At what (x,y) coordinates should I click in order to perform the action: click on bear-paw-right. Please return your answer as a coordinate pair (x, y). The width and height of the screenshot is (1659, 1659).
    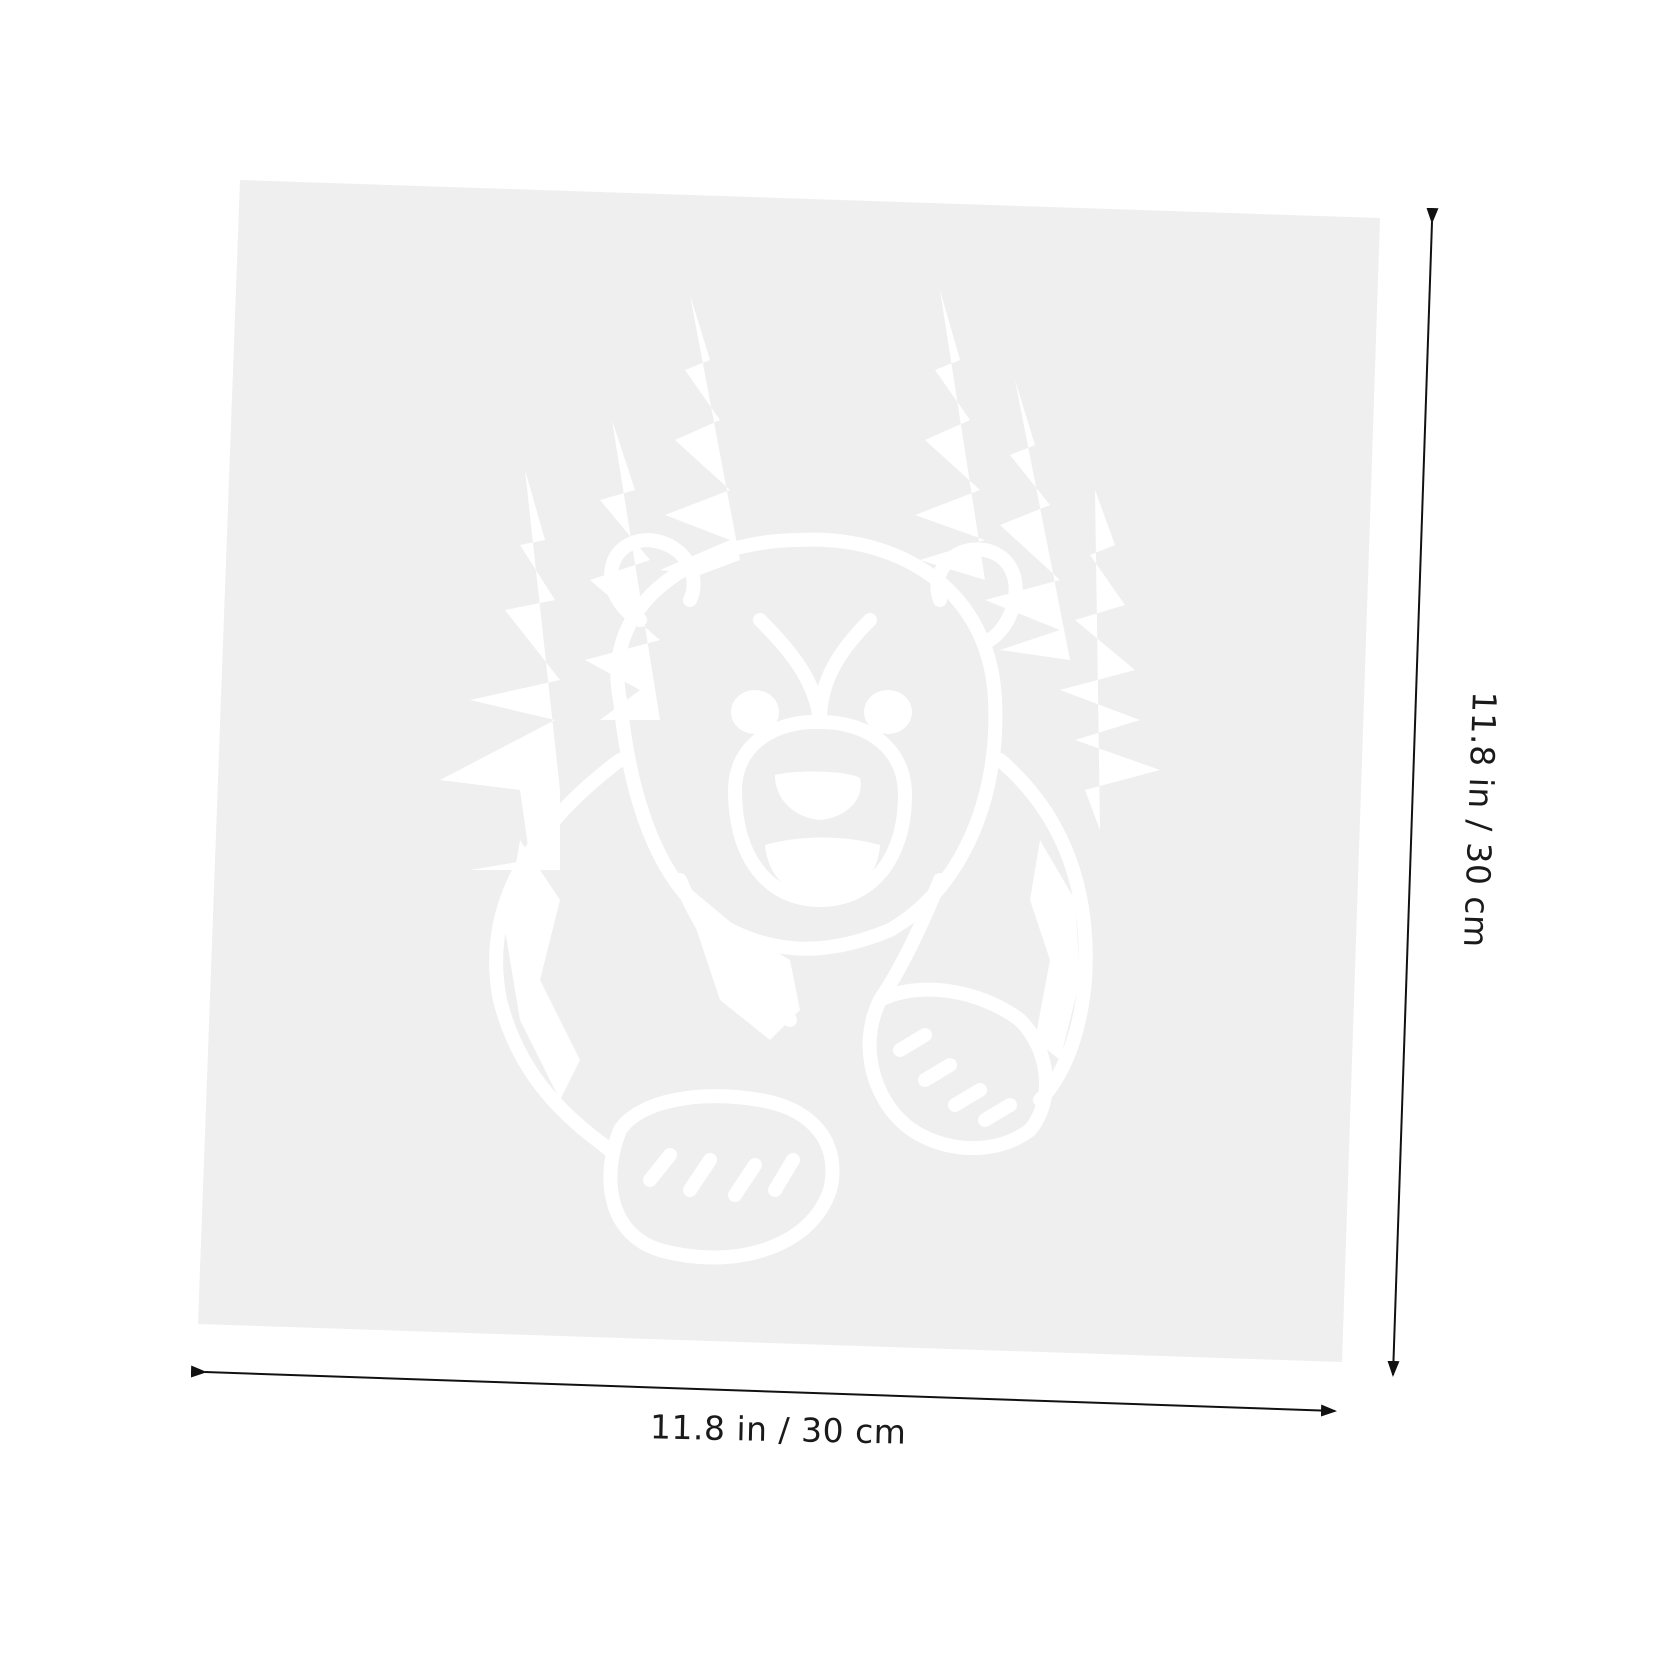
    Looking at the image, I should click on (957, 1069).